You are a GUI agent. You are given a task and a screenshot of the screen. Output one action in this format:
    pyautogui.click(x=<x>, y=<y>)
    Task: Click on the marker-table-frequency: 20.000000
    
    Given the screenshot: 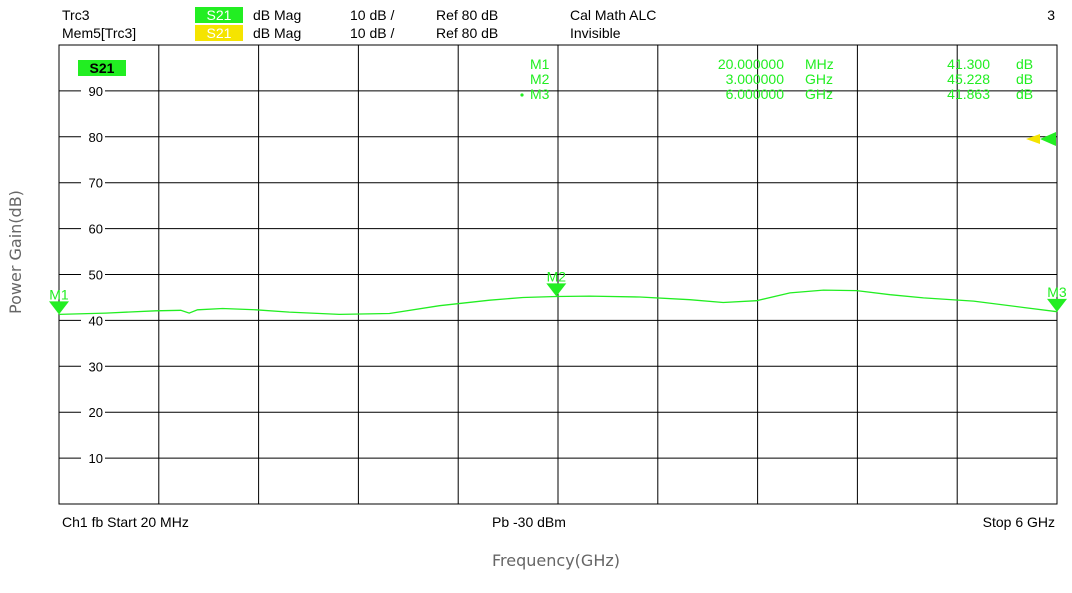 What is the action you would take?
    pyautogui.click(x=751, y=64)
    